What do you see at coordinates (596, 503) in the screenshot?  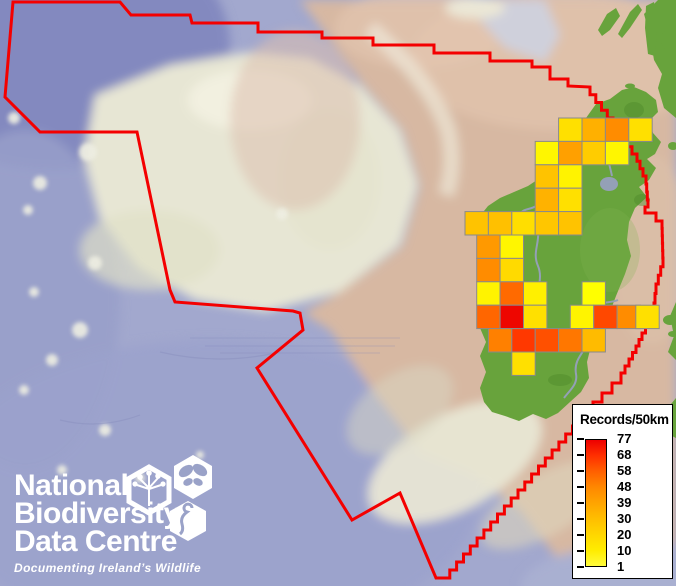 I see `legend-color-ramp` at bounding box center [596, 503].